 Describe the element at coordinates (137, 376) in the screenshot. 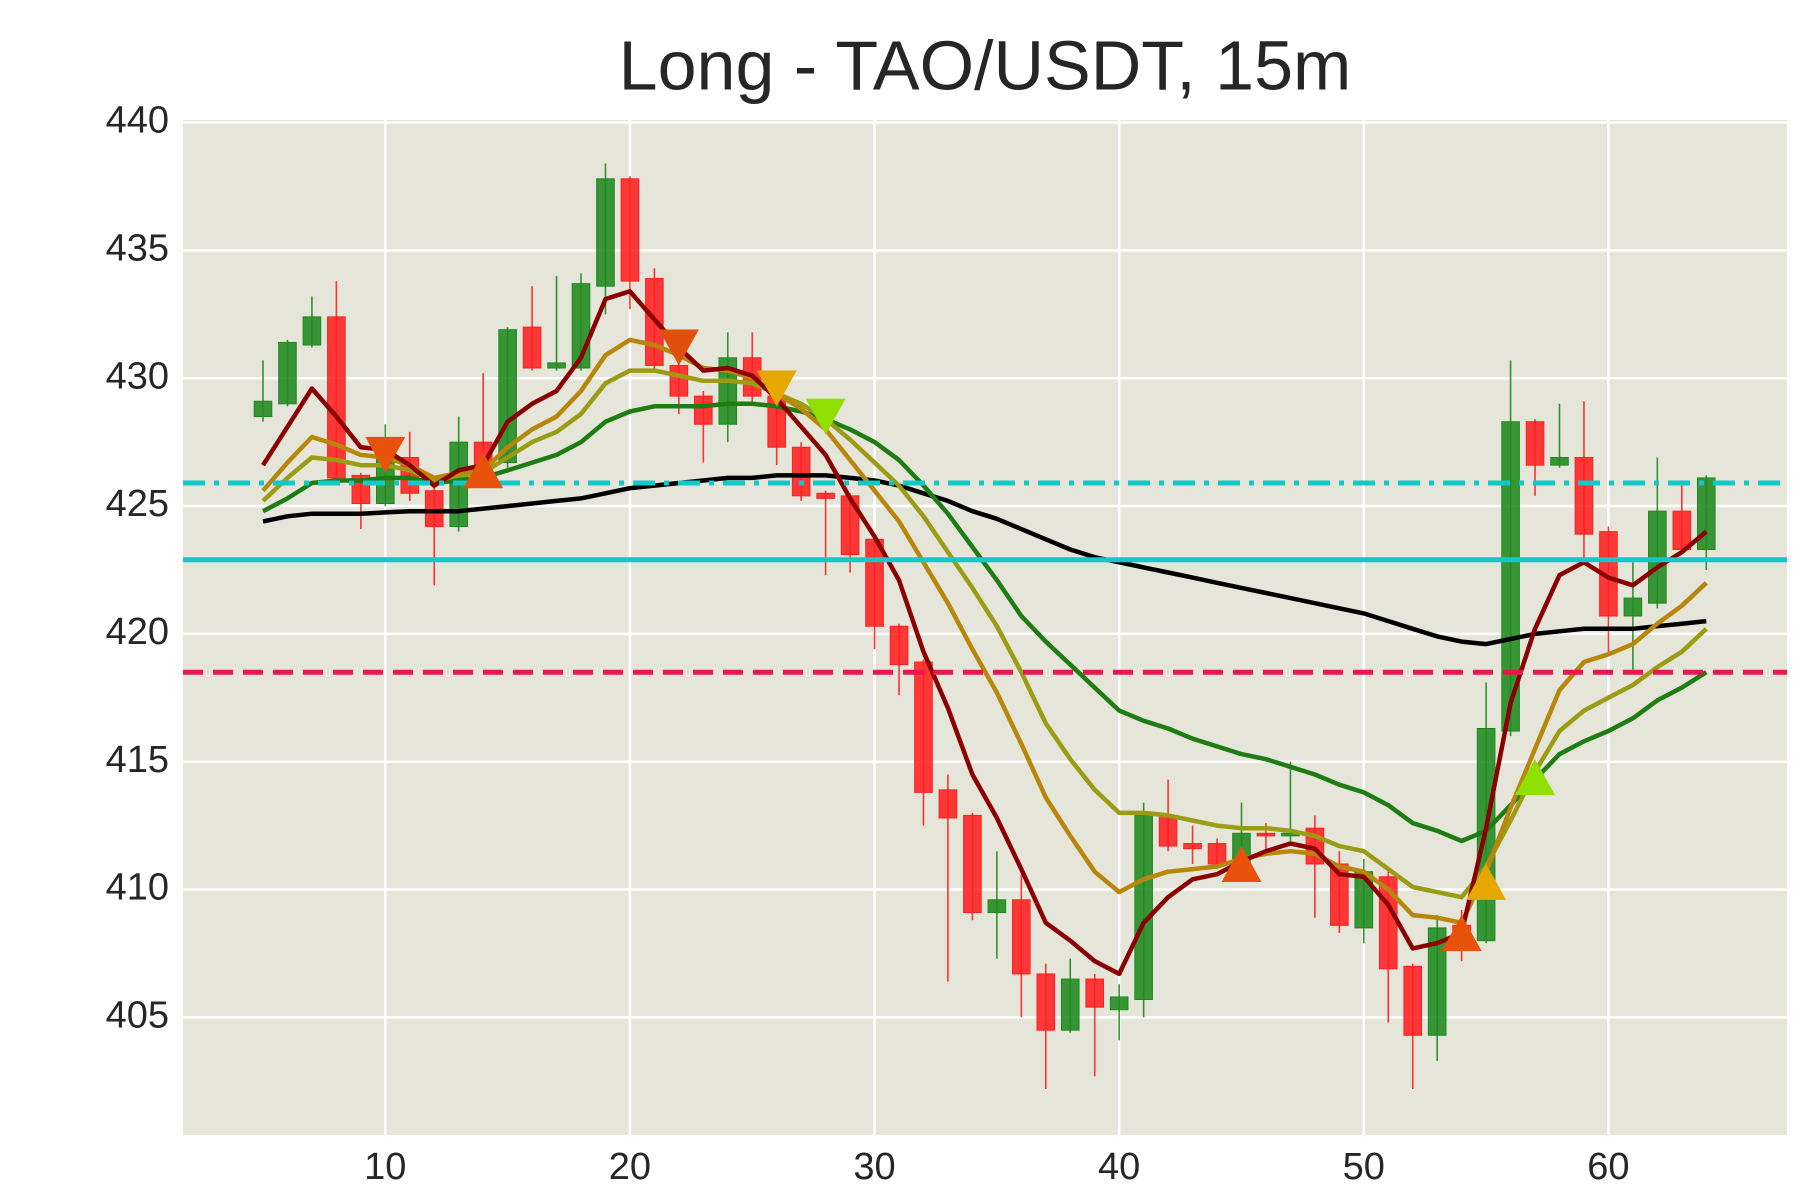

I see `y-tick-label: 430` at that location.